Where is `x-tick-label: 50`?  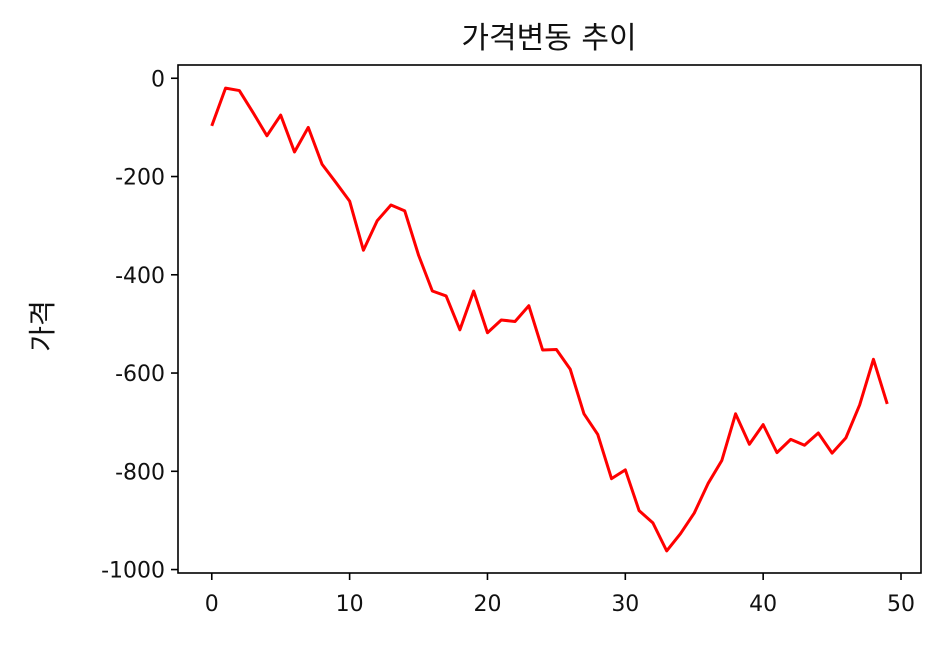
x-tick-label: 50 is located at coordinates (901, 604).